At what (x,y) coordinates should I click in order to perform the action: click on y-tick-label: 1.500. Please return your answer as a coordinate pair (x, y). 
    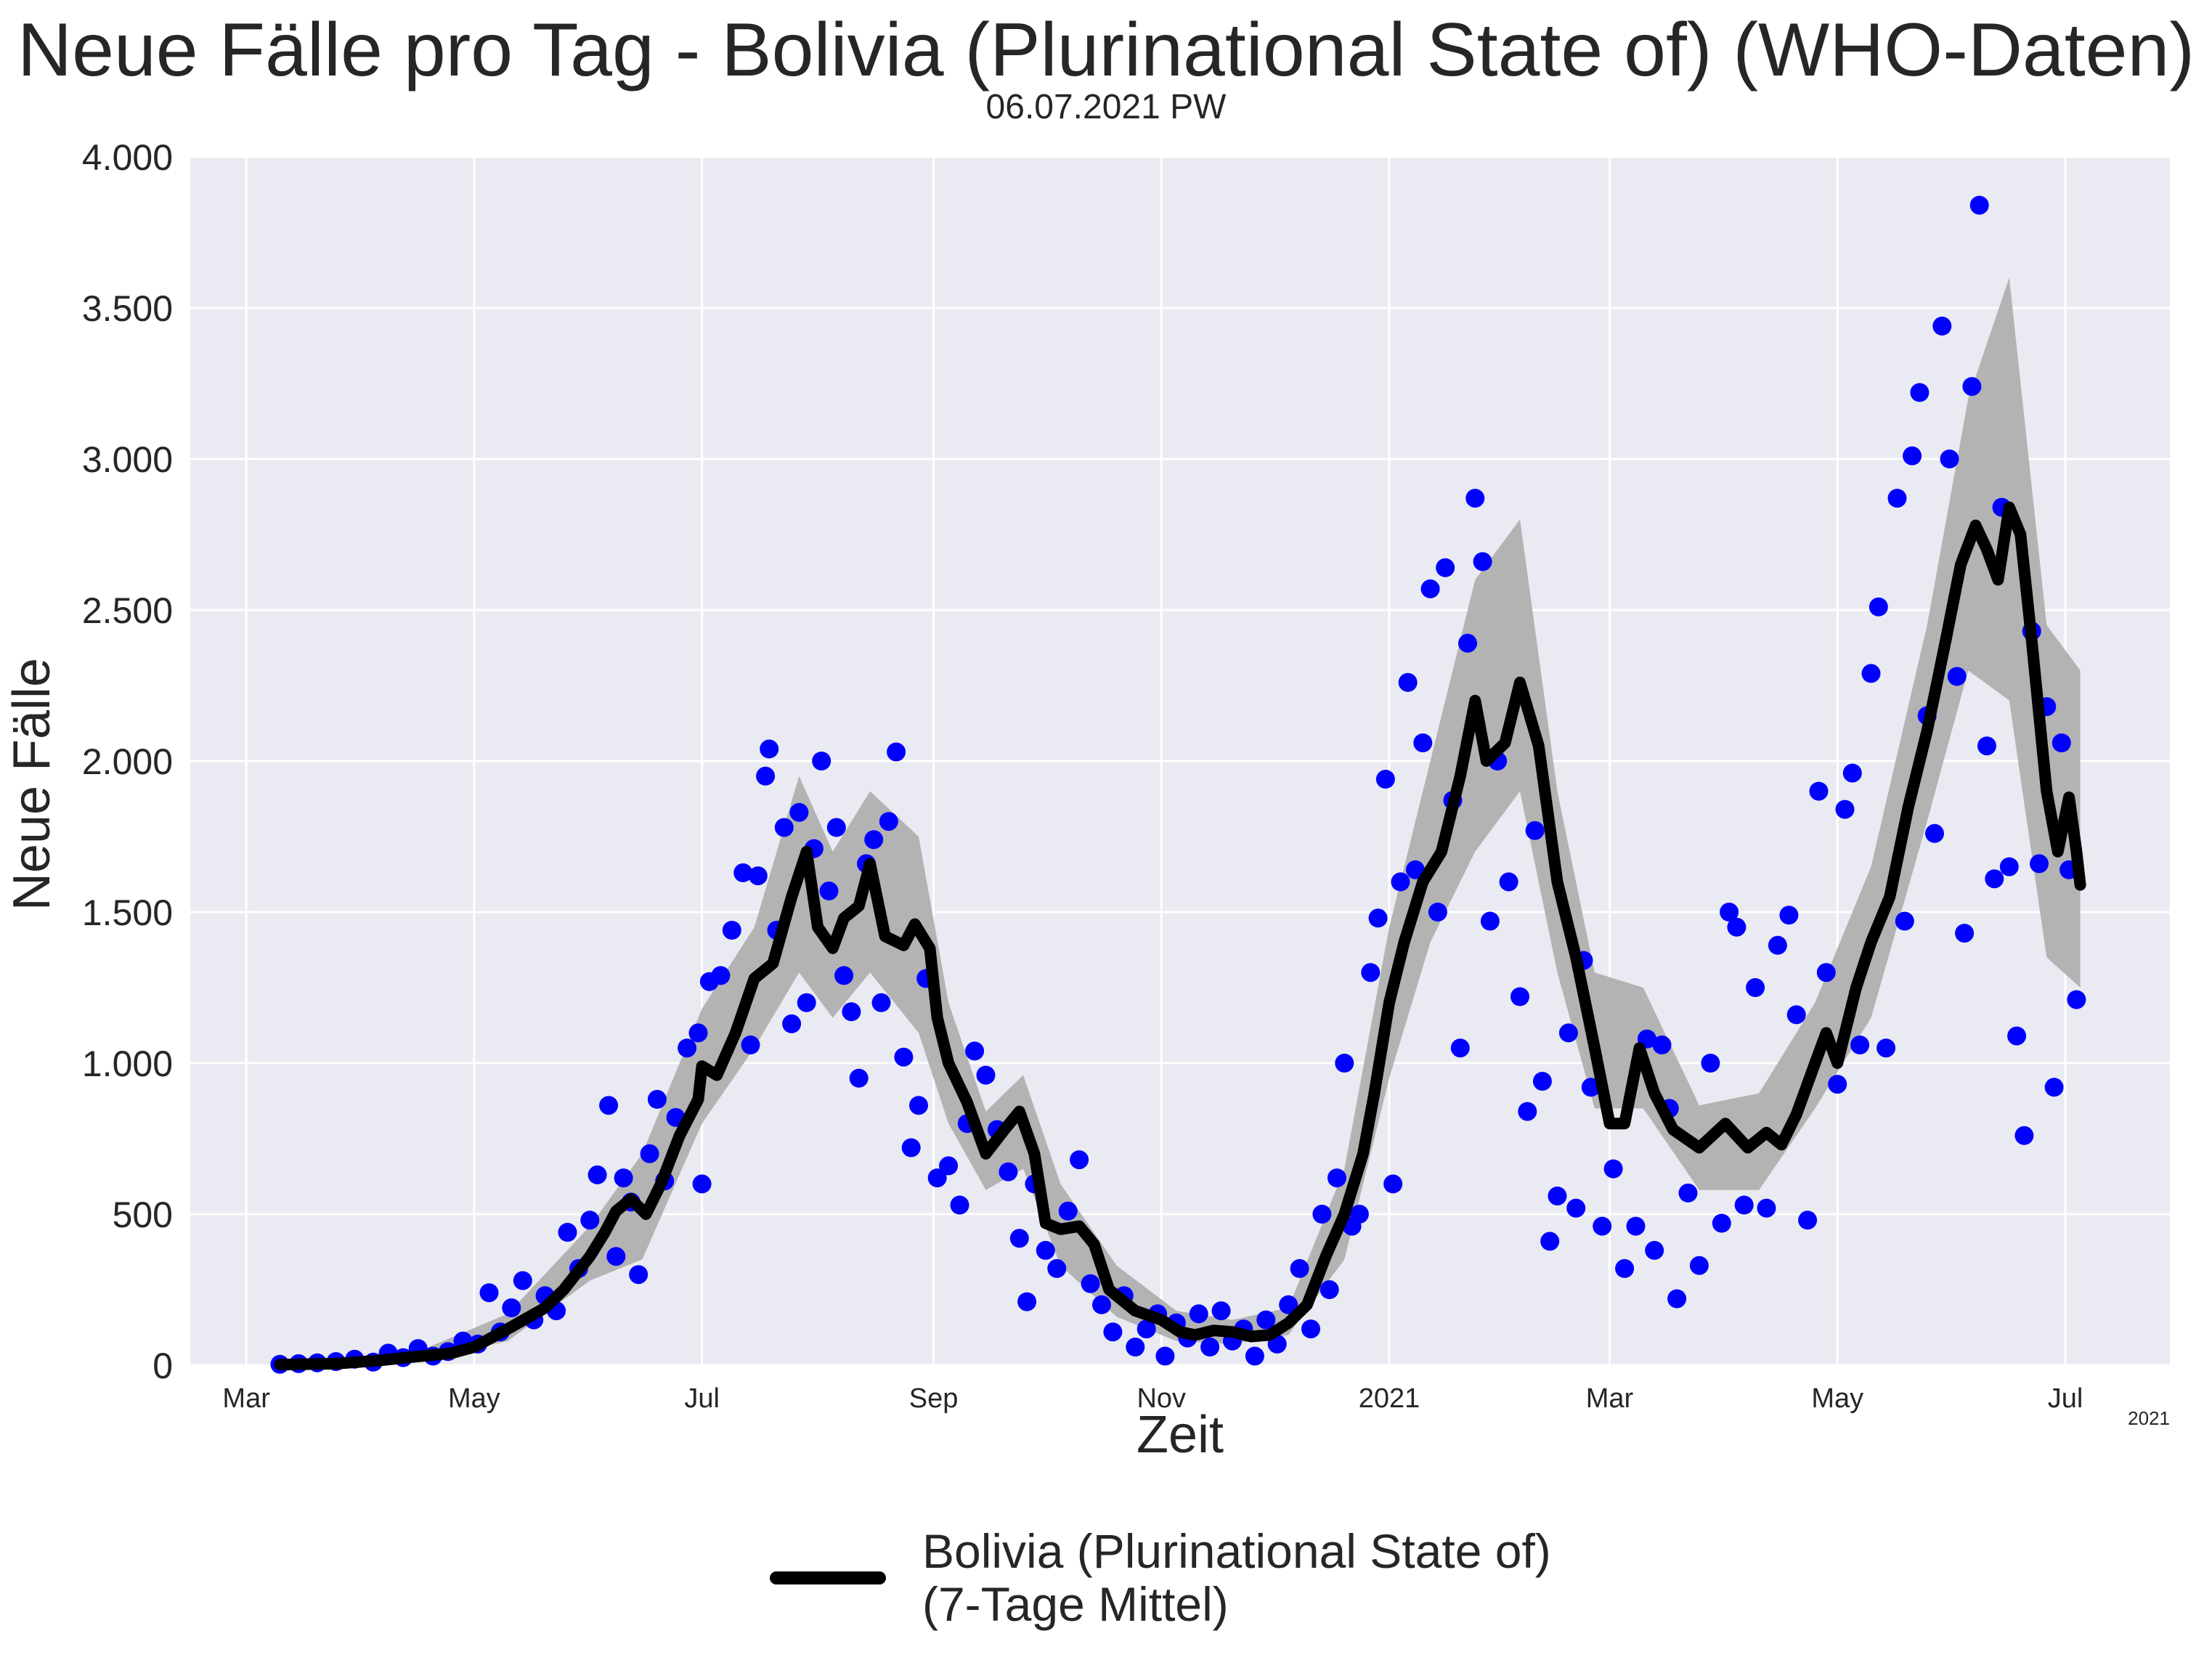
    Looking at the image, I should click on (128, 913).